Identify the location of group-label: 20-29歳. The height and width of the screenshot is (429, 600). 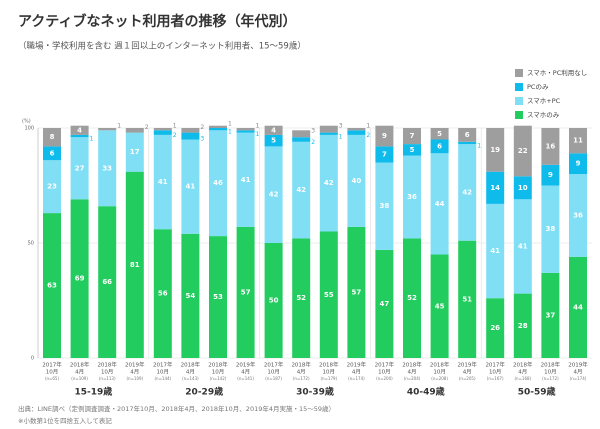
(204, 392).